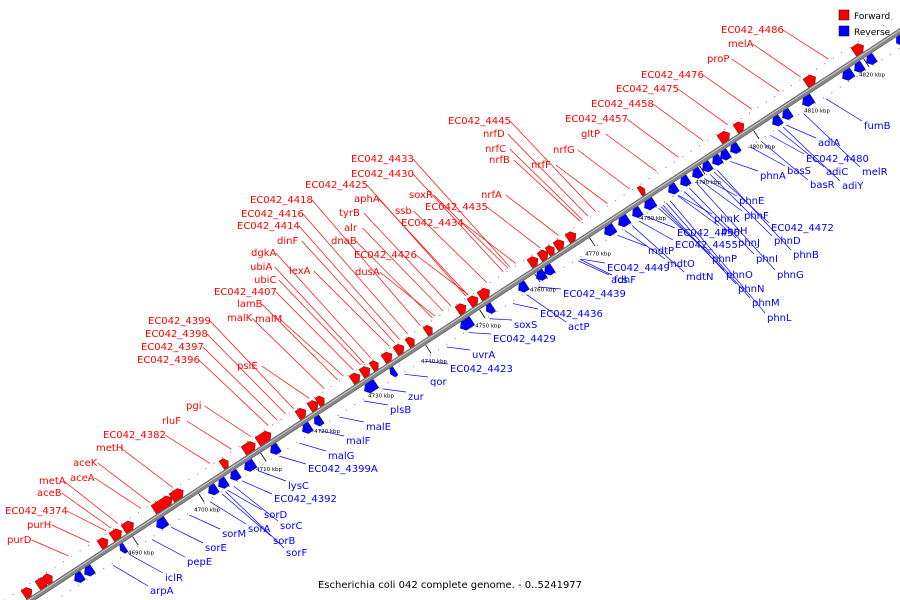 The width and height of the screenshot is (900, 600). I want to click on forward-gene-label: EC042_4476, so click(672, 75).